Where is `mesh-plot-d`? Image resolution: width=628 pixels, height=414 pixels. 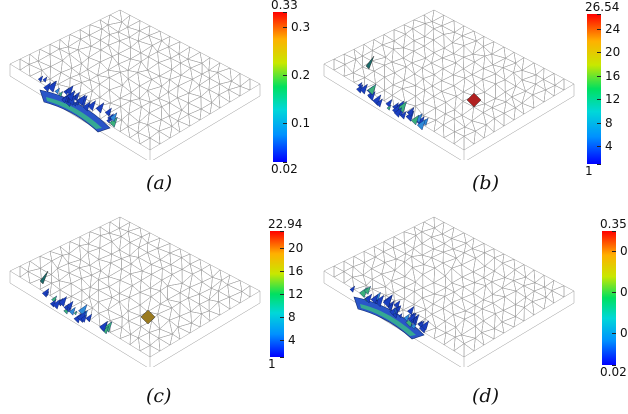 mesh-plot-d is located at coordinates (449, 291).